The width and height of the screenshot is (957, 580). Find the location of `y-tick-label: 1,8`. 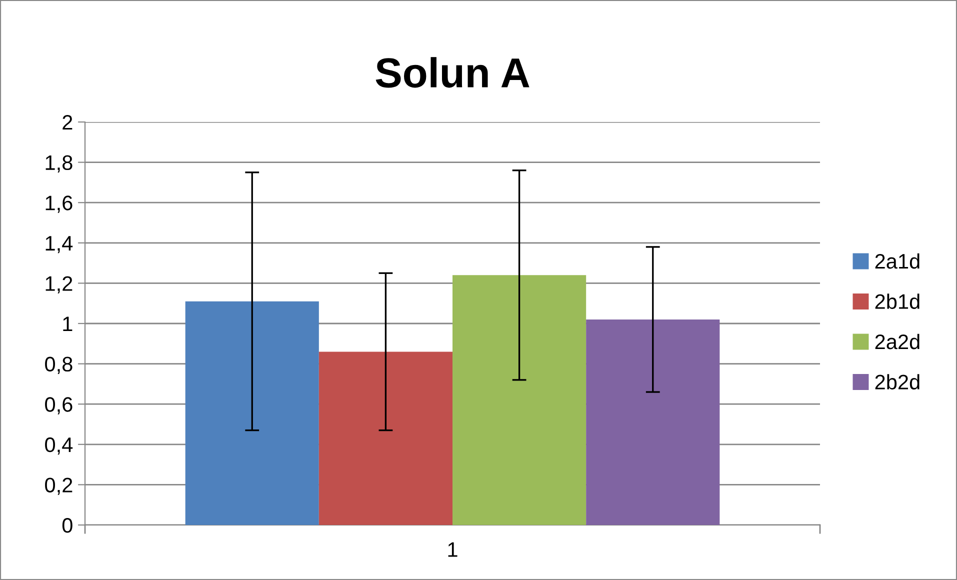

y-tick-label: 1,8 is located at coordinates (59, 164).